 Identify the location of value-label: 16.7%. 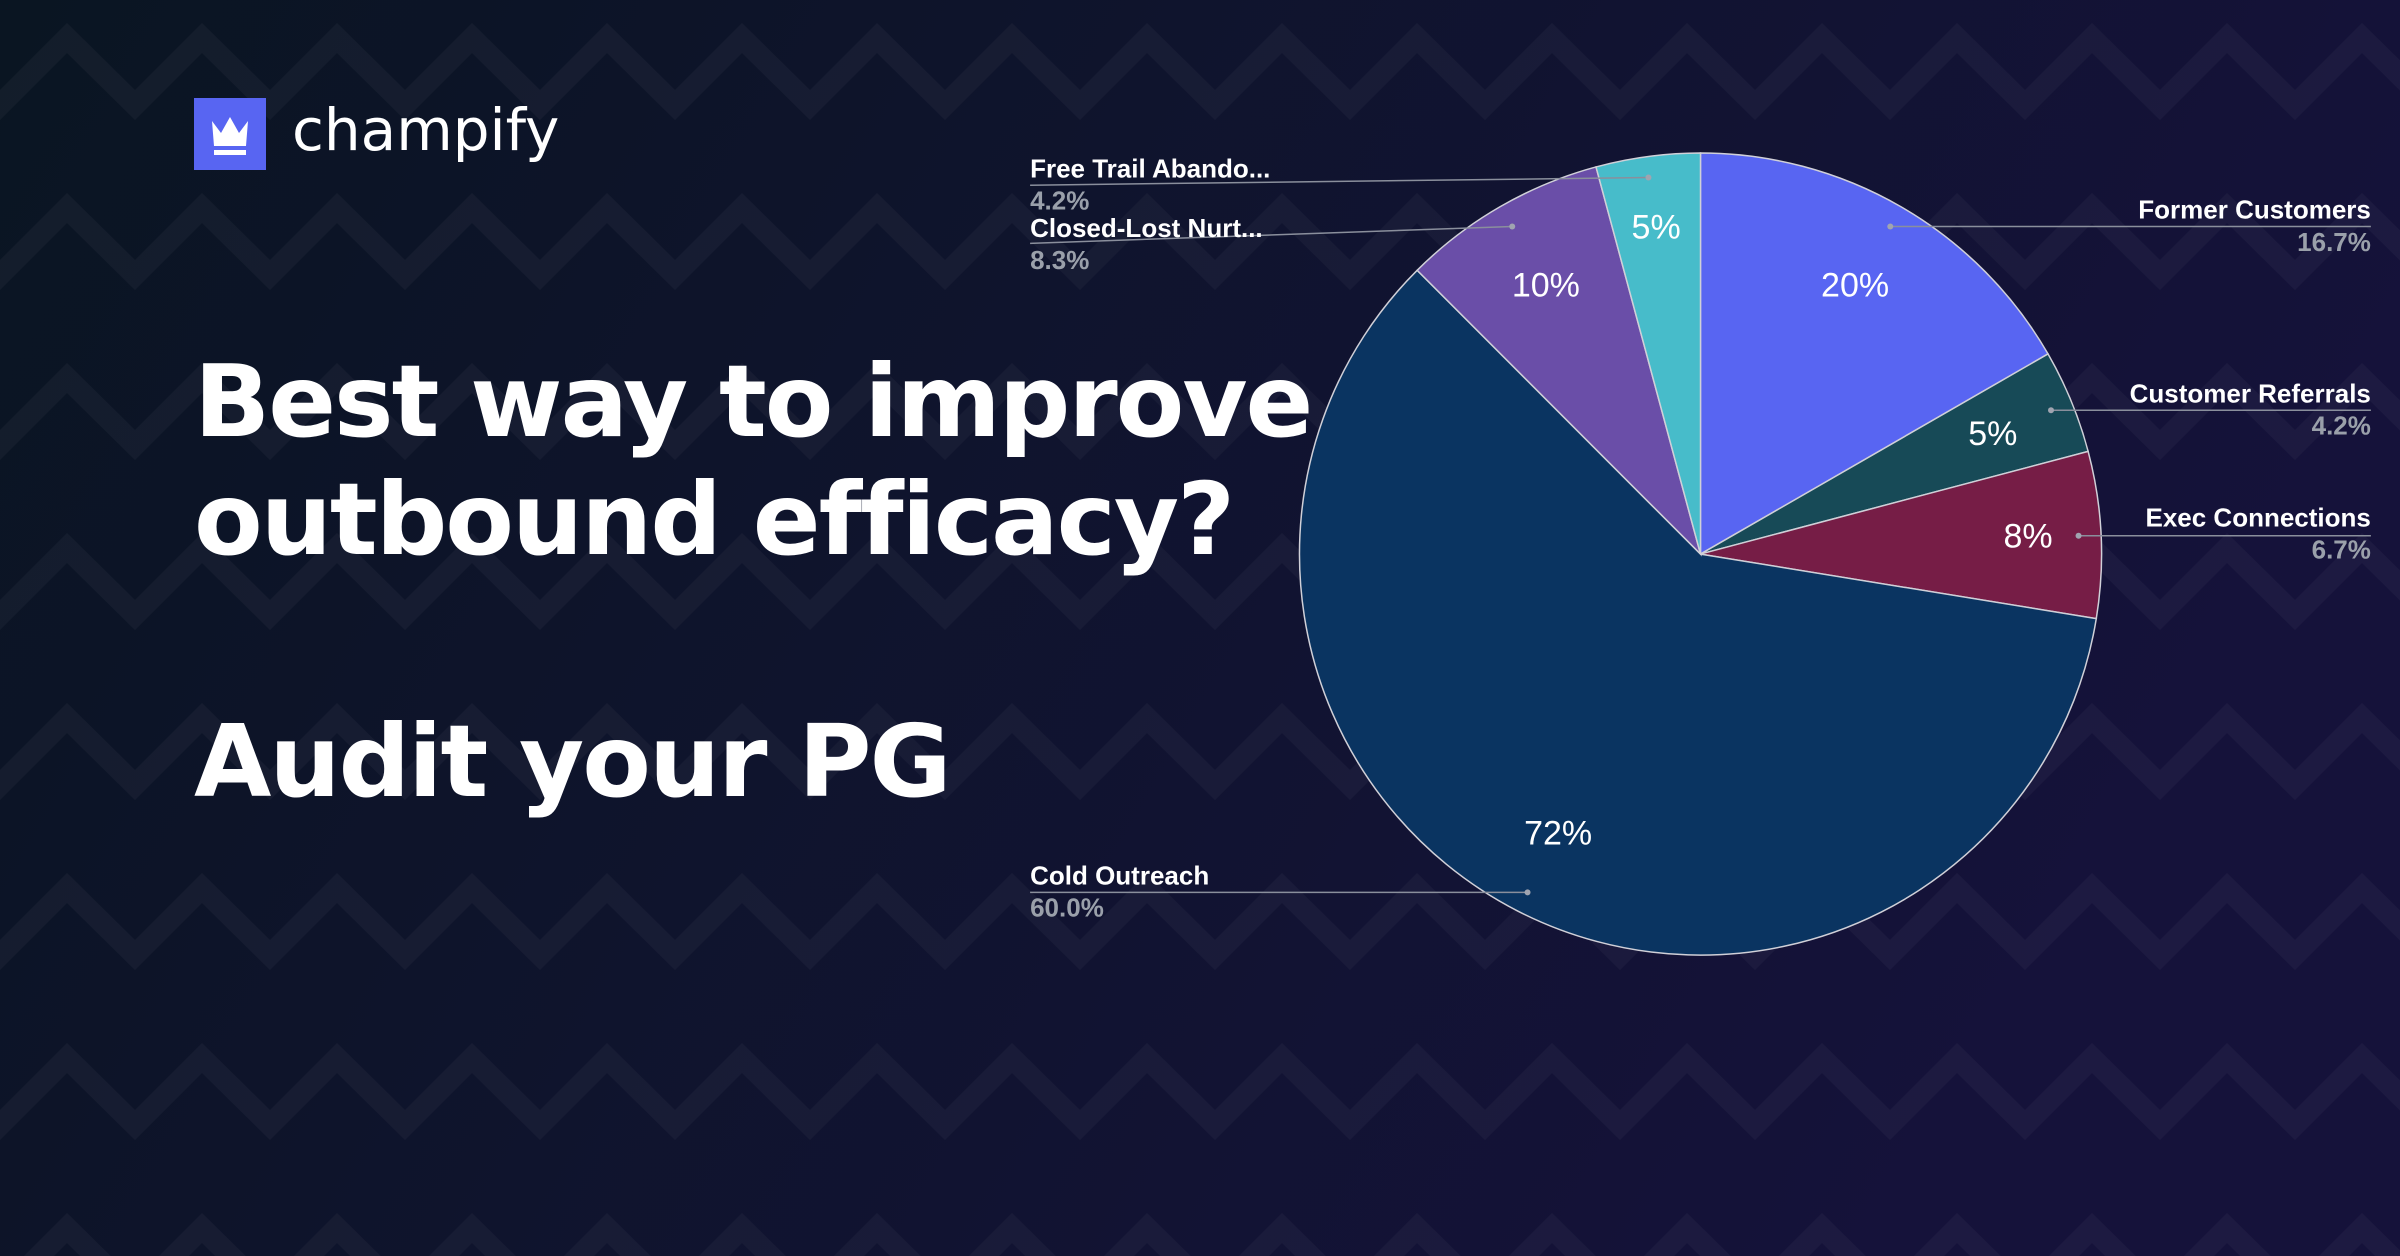
(2334, 242).